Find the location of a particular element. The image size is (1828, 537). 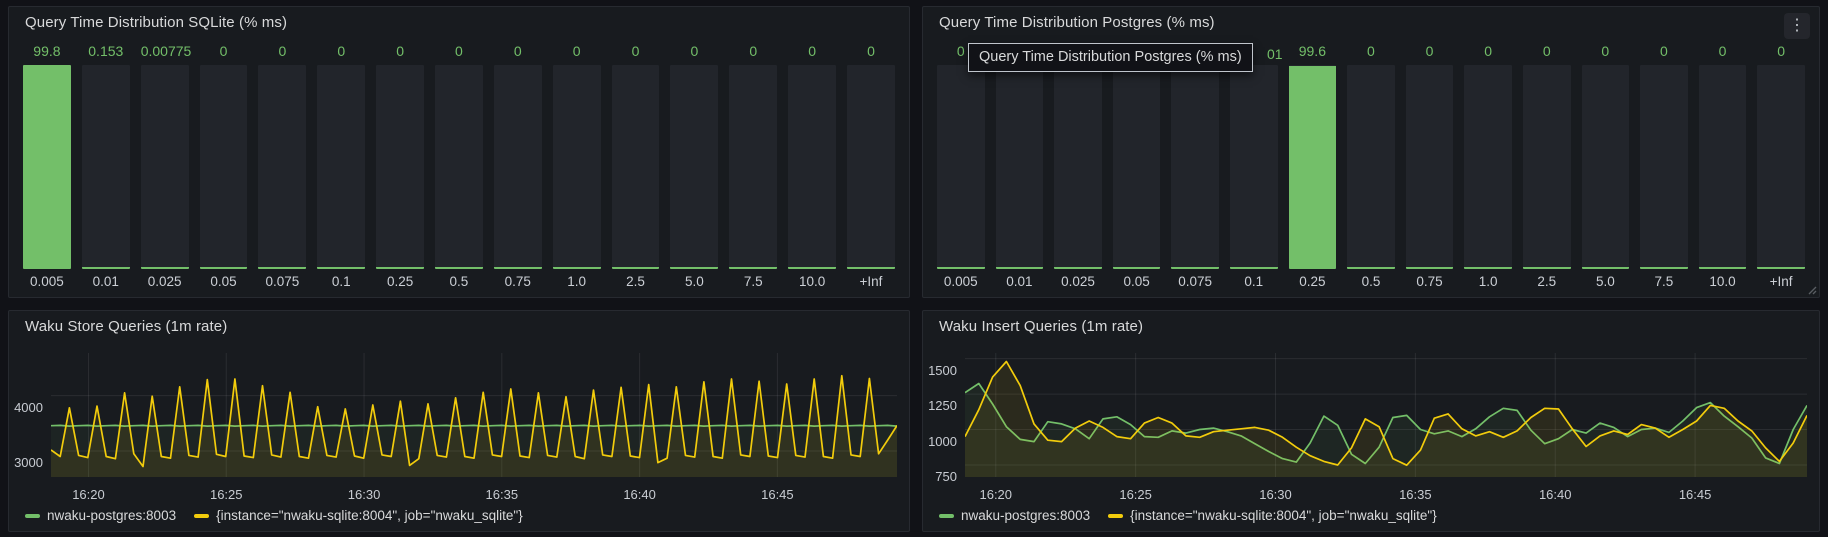

x-tick-label: 16:35 is located at coordinates (1415, 494).